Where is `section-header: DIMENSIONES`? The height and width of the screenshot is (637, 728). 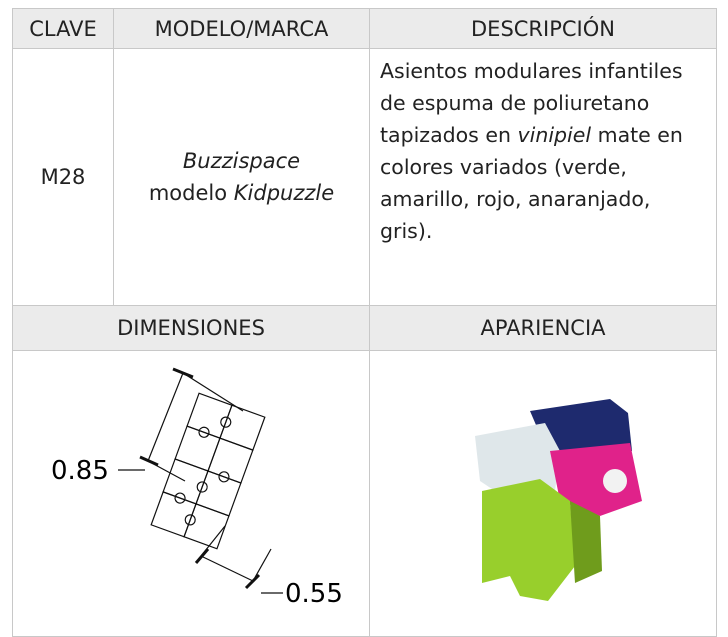
section-header: DIMENSIONES is located at coordinates (191, 328).